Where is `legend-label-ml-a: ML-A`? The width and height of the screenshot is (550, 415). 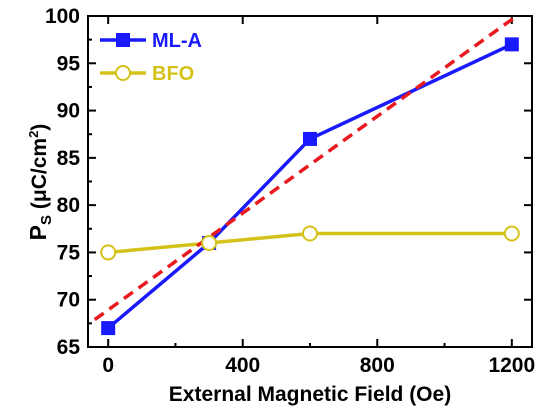
legend-label-ml-a: ML-A is located at coordinates (177, 41).